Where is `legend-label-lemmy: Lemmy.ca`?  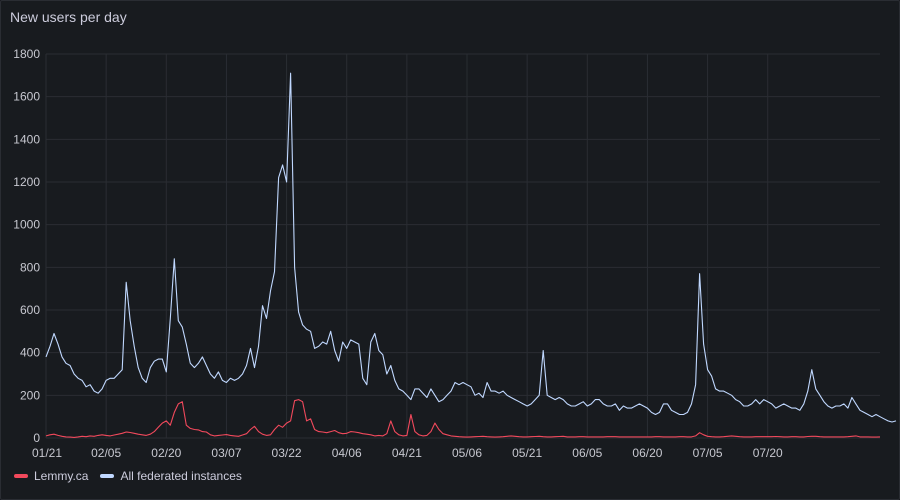 legend-label-lemmy: Lemmy.ca is located at coordinates (61, 476).